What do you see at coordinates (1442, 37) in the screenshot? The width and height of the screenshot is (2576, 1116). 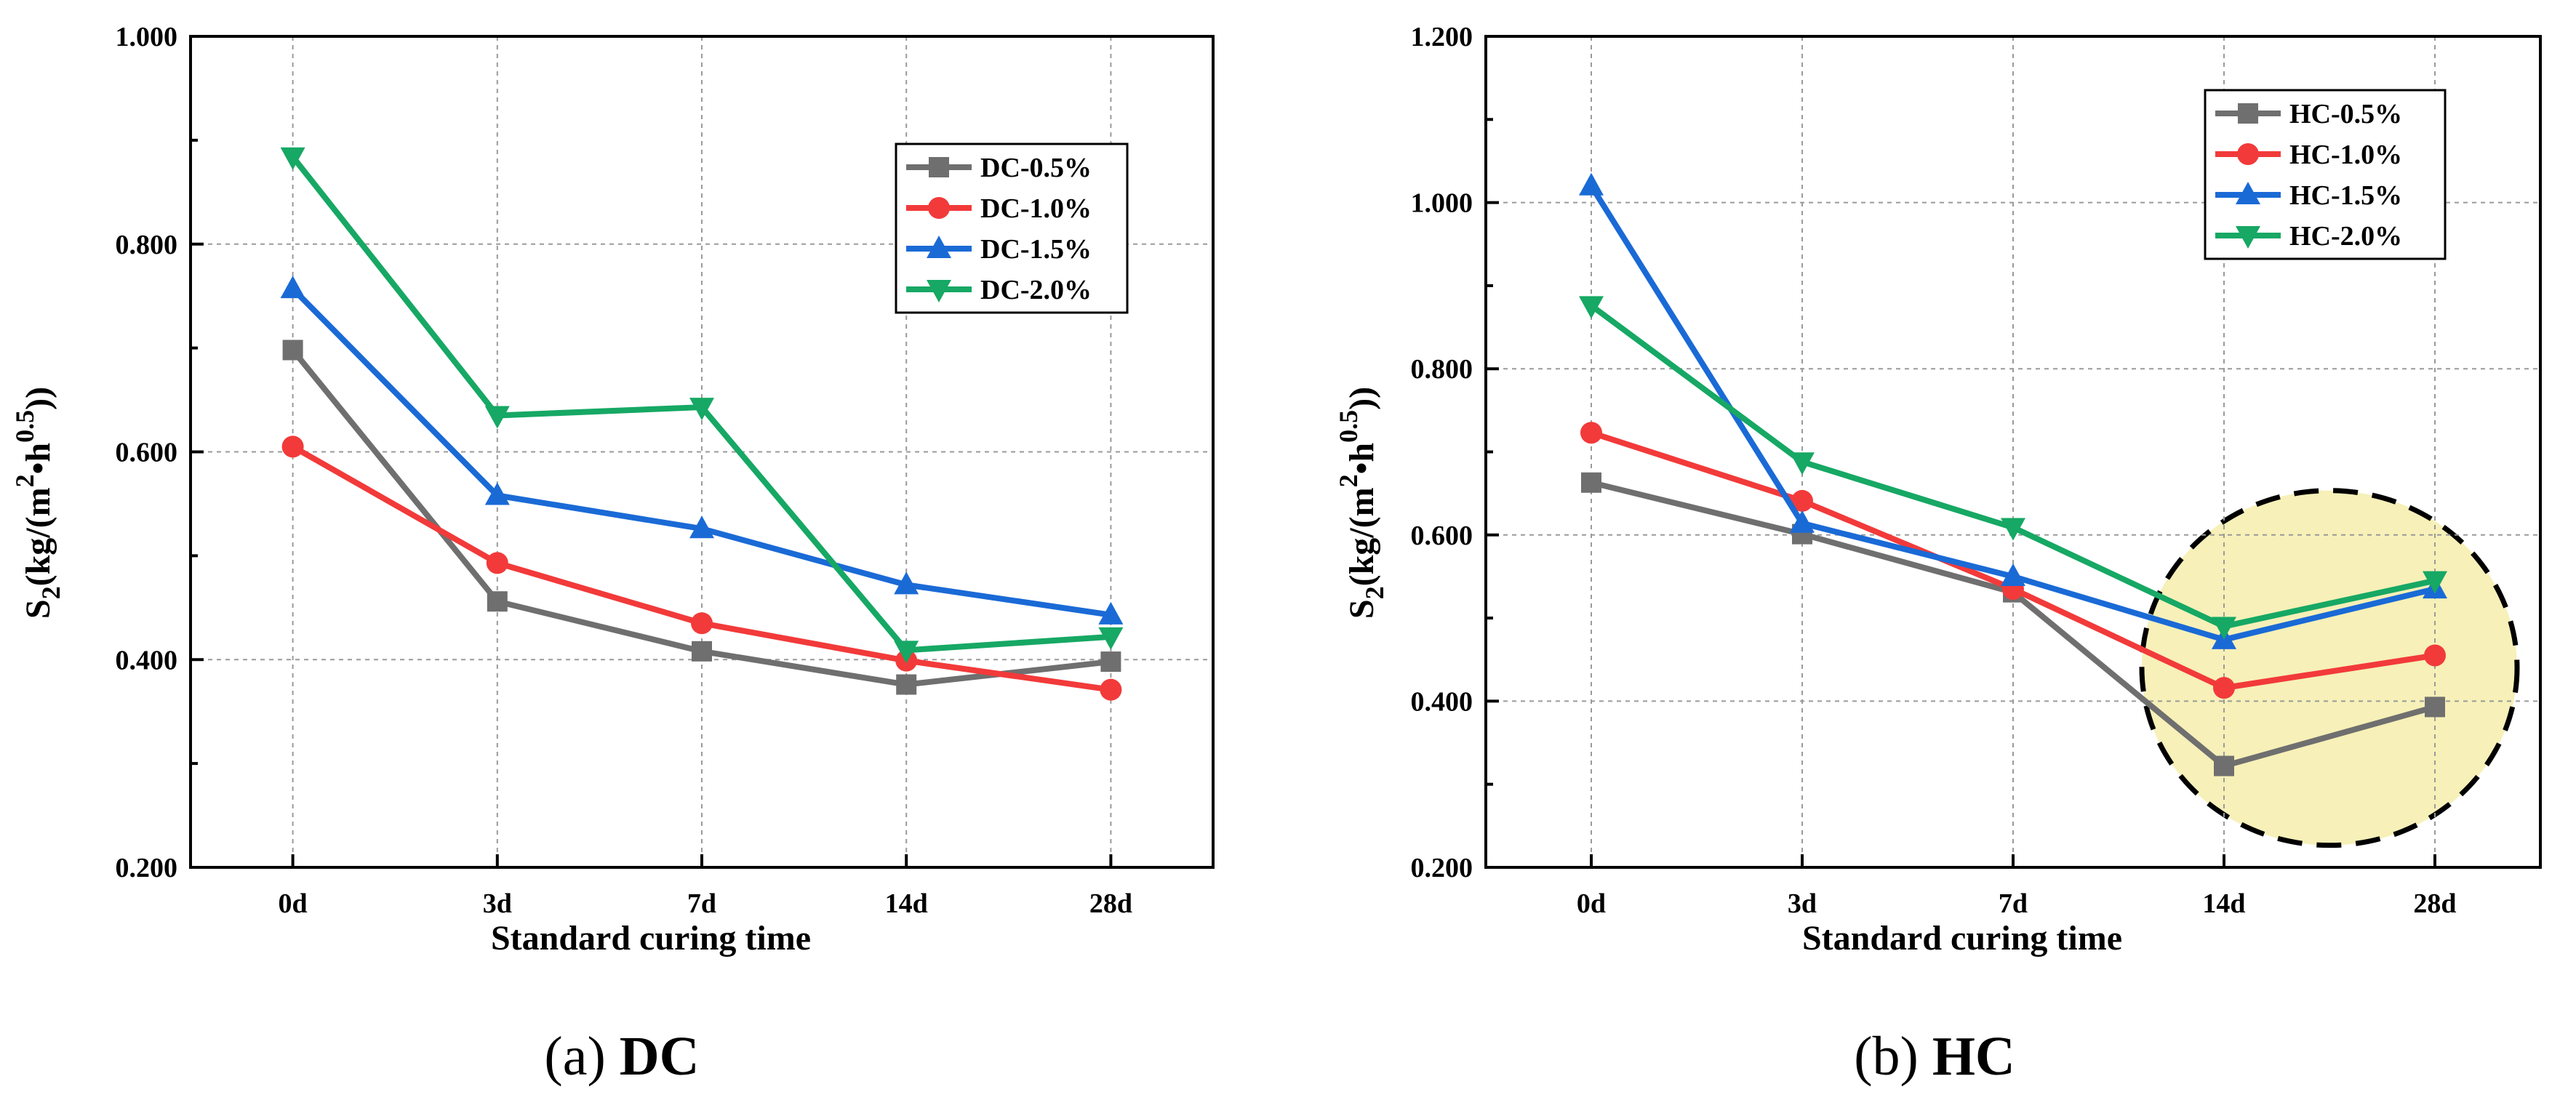 I see `y-tick-label: 1.200` at bounding box center [1442, 37].